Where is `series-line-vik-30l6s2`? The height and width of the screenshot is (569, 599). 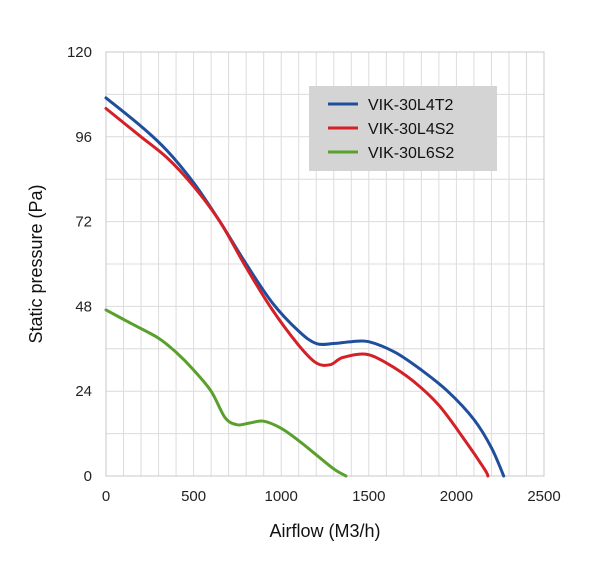
series-line-vik-30l6s2 is located at coordinates (226, 393).